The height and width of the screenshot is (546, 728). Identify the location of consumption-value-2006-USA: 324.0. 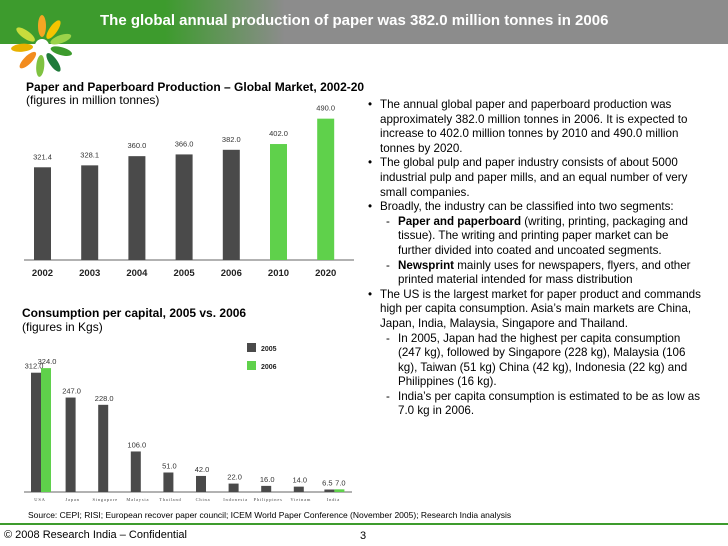
(47, 361).